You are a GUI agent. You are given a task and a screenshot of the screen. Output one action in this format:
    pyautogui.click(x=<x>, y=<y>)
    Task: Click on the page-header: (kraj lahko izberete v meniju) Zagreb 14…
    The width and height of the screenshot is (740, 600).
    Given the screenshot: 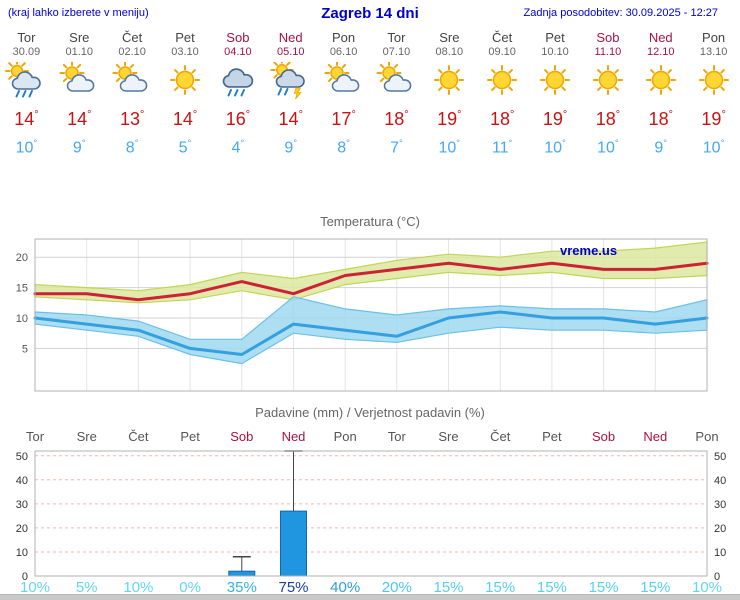 What is the action you would take?
    pyautogui.click(x=370, y=13)
    